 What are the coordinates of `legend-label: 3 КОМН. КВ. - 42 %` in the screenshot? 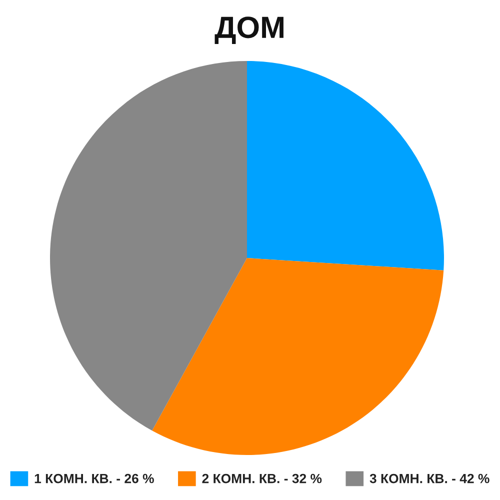 It's located at (430, 479).